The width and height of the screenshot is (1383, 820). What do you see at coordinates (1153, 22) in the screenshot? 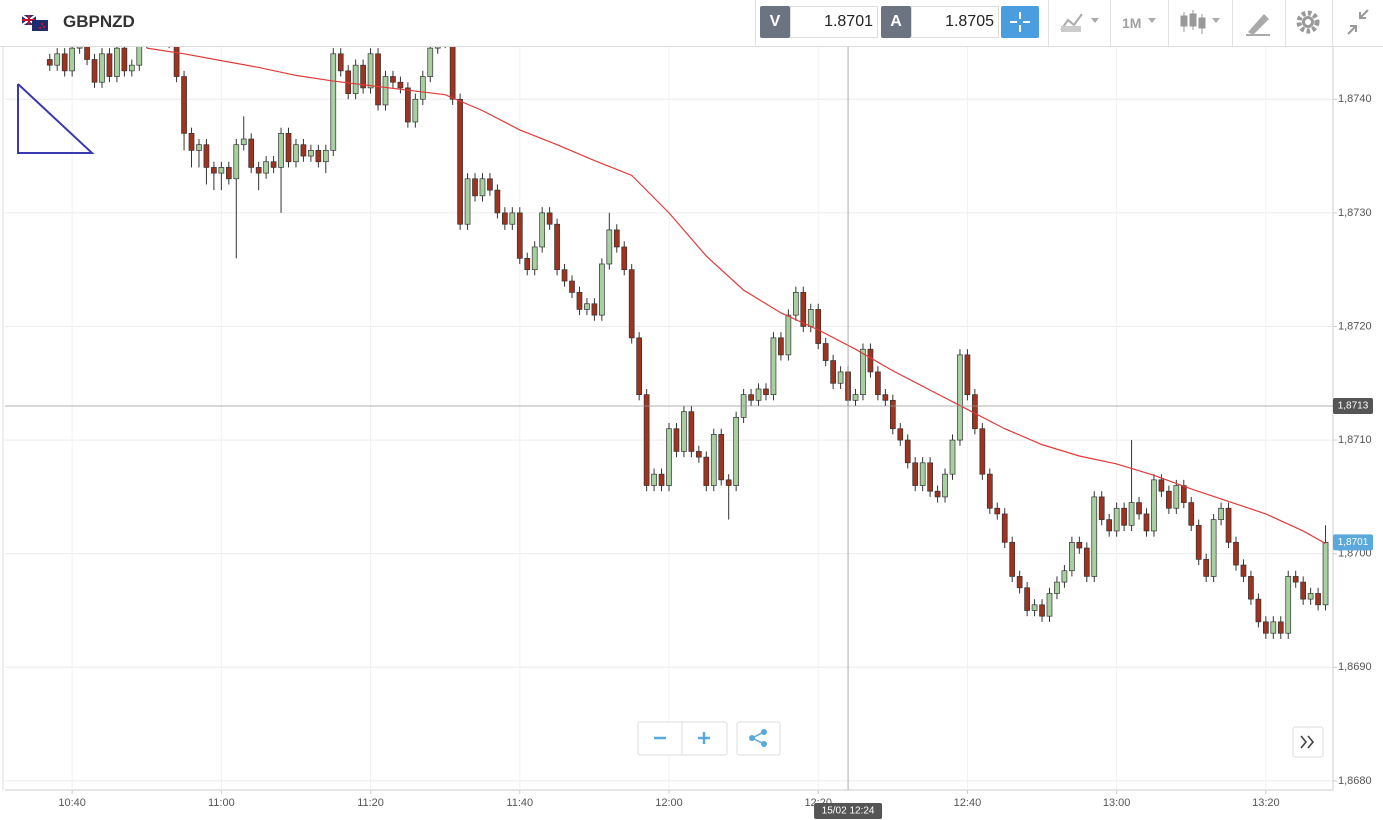
I see `timeframe-caret` at bounding box center [1153, 22].